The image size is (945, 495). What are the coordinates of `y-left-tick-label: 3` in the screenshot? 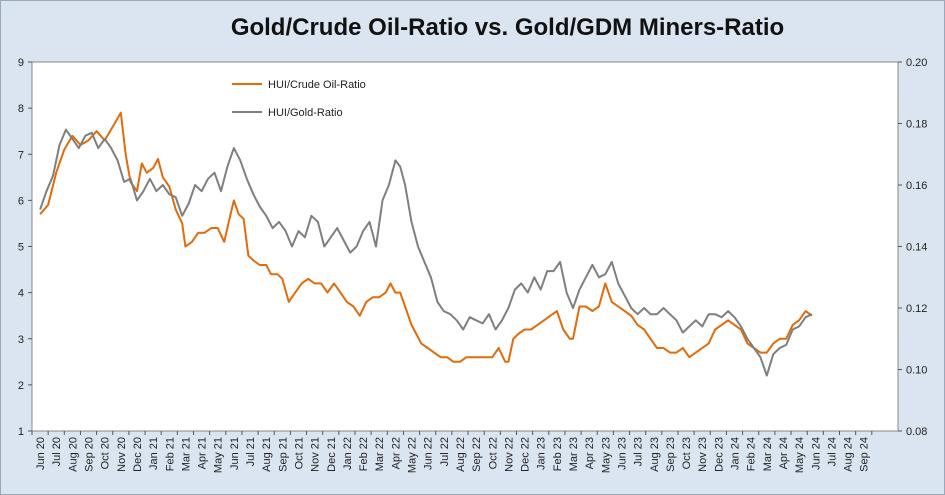 It's located at (21, 340).